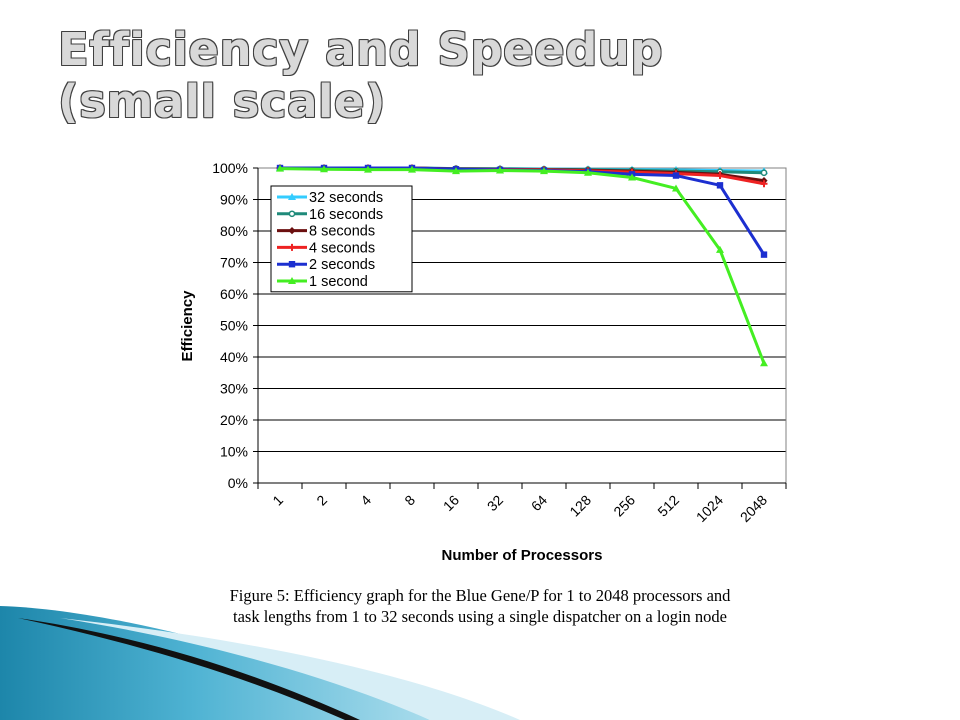  I want to click on x-tick-label: 1, so click(277, 500).